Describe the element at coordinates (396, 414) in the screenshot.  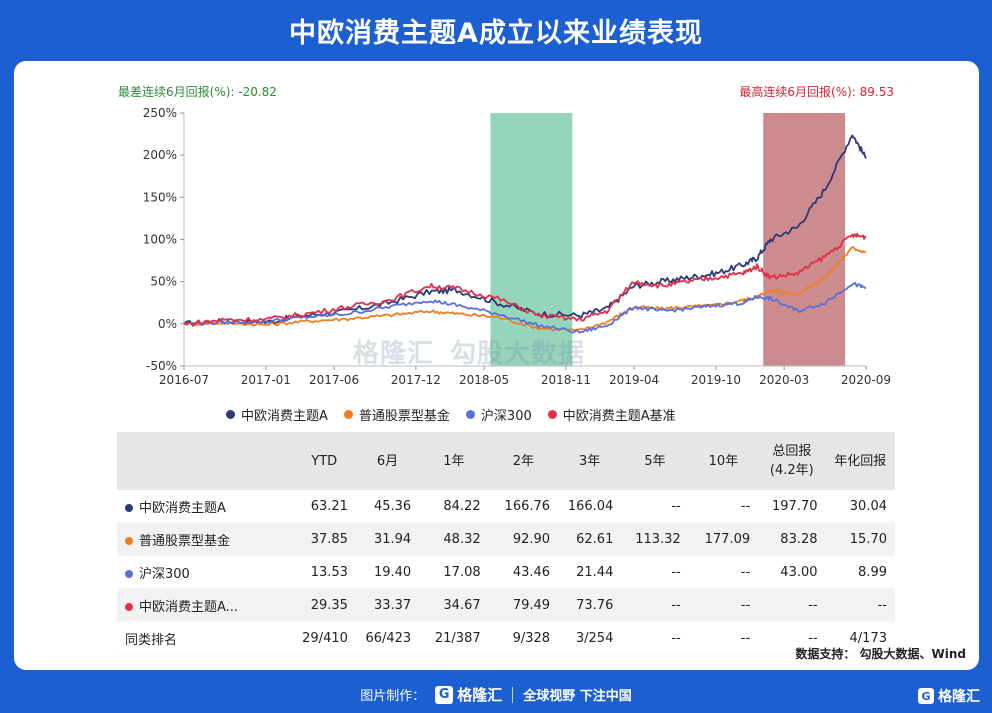
I see `legend-item-1: 普通股票型基金` at that location.